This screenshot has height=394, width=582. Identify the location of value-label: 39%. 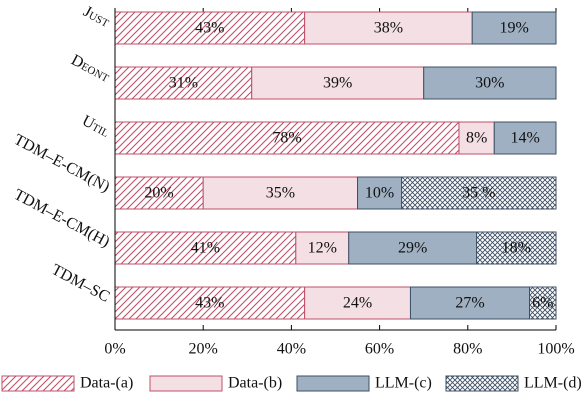
(337, 83).